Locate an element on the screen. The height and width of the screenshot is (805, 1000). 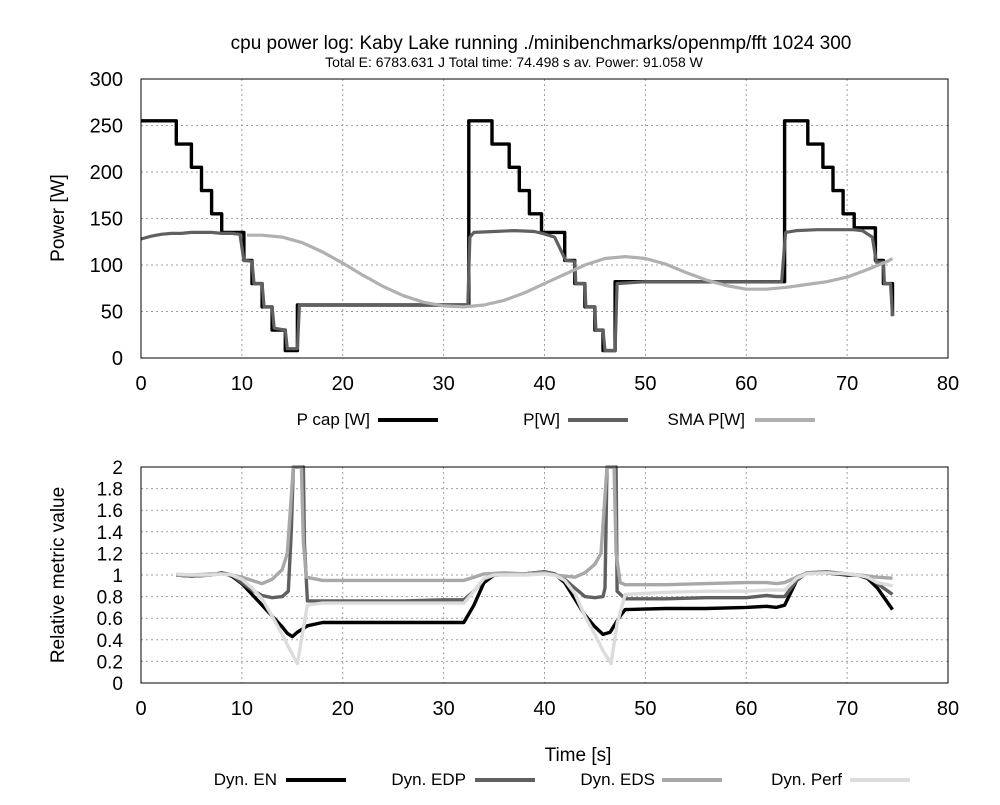
bottom-y-tick-label: 0.8 is located at coordinates (110, 598).